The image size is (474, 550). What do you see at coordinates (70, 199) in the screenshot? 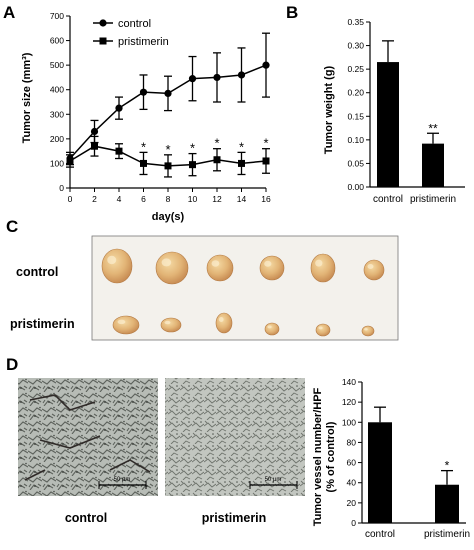
I see `chart-a-xtick-label: 0` at bounding box center [70, 199].